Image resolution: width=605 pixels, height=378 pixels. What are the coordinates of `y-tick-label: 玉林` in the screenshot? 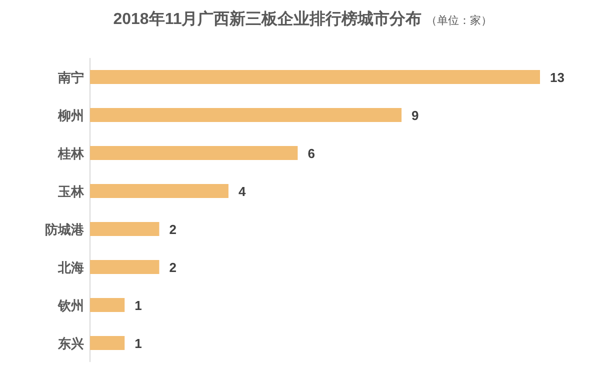 It's located at (71, 191).